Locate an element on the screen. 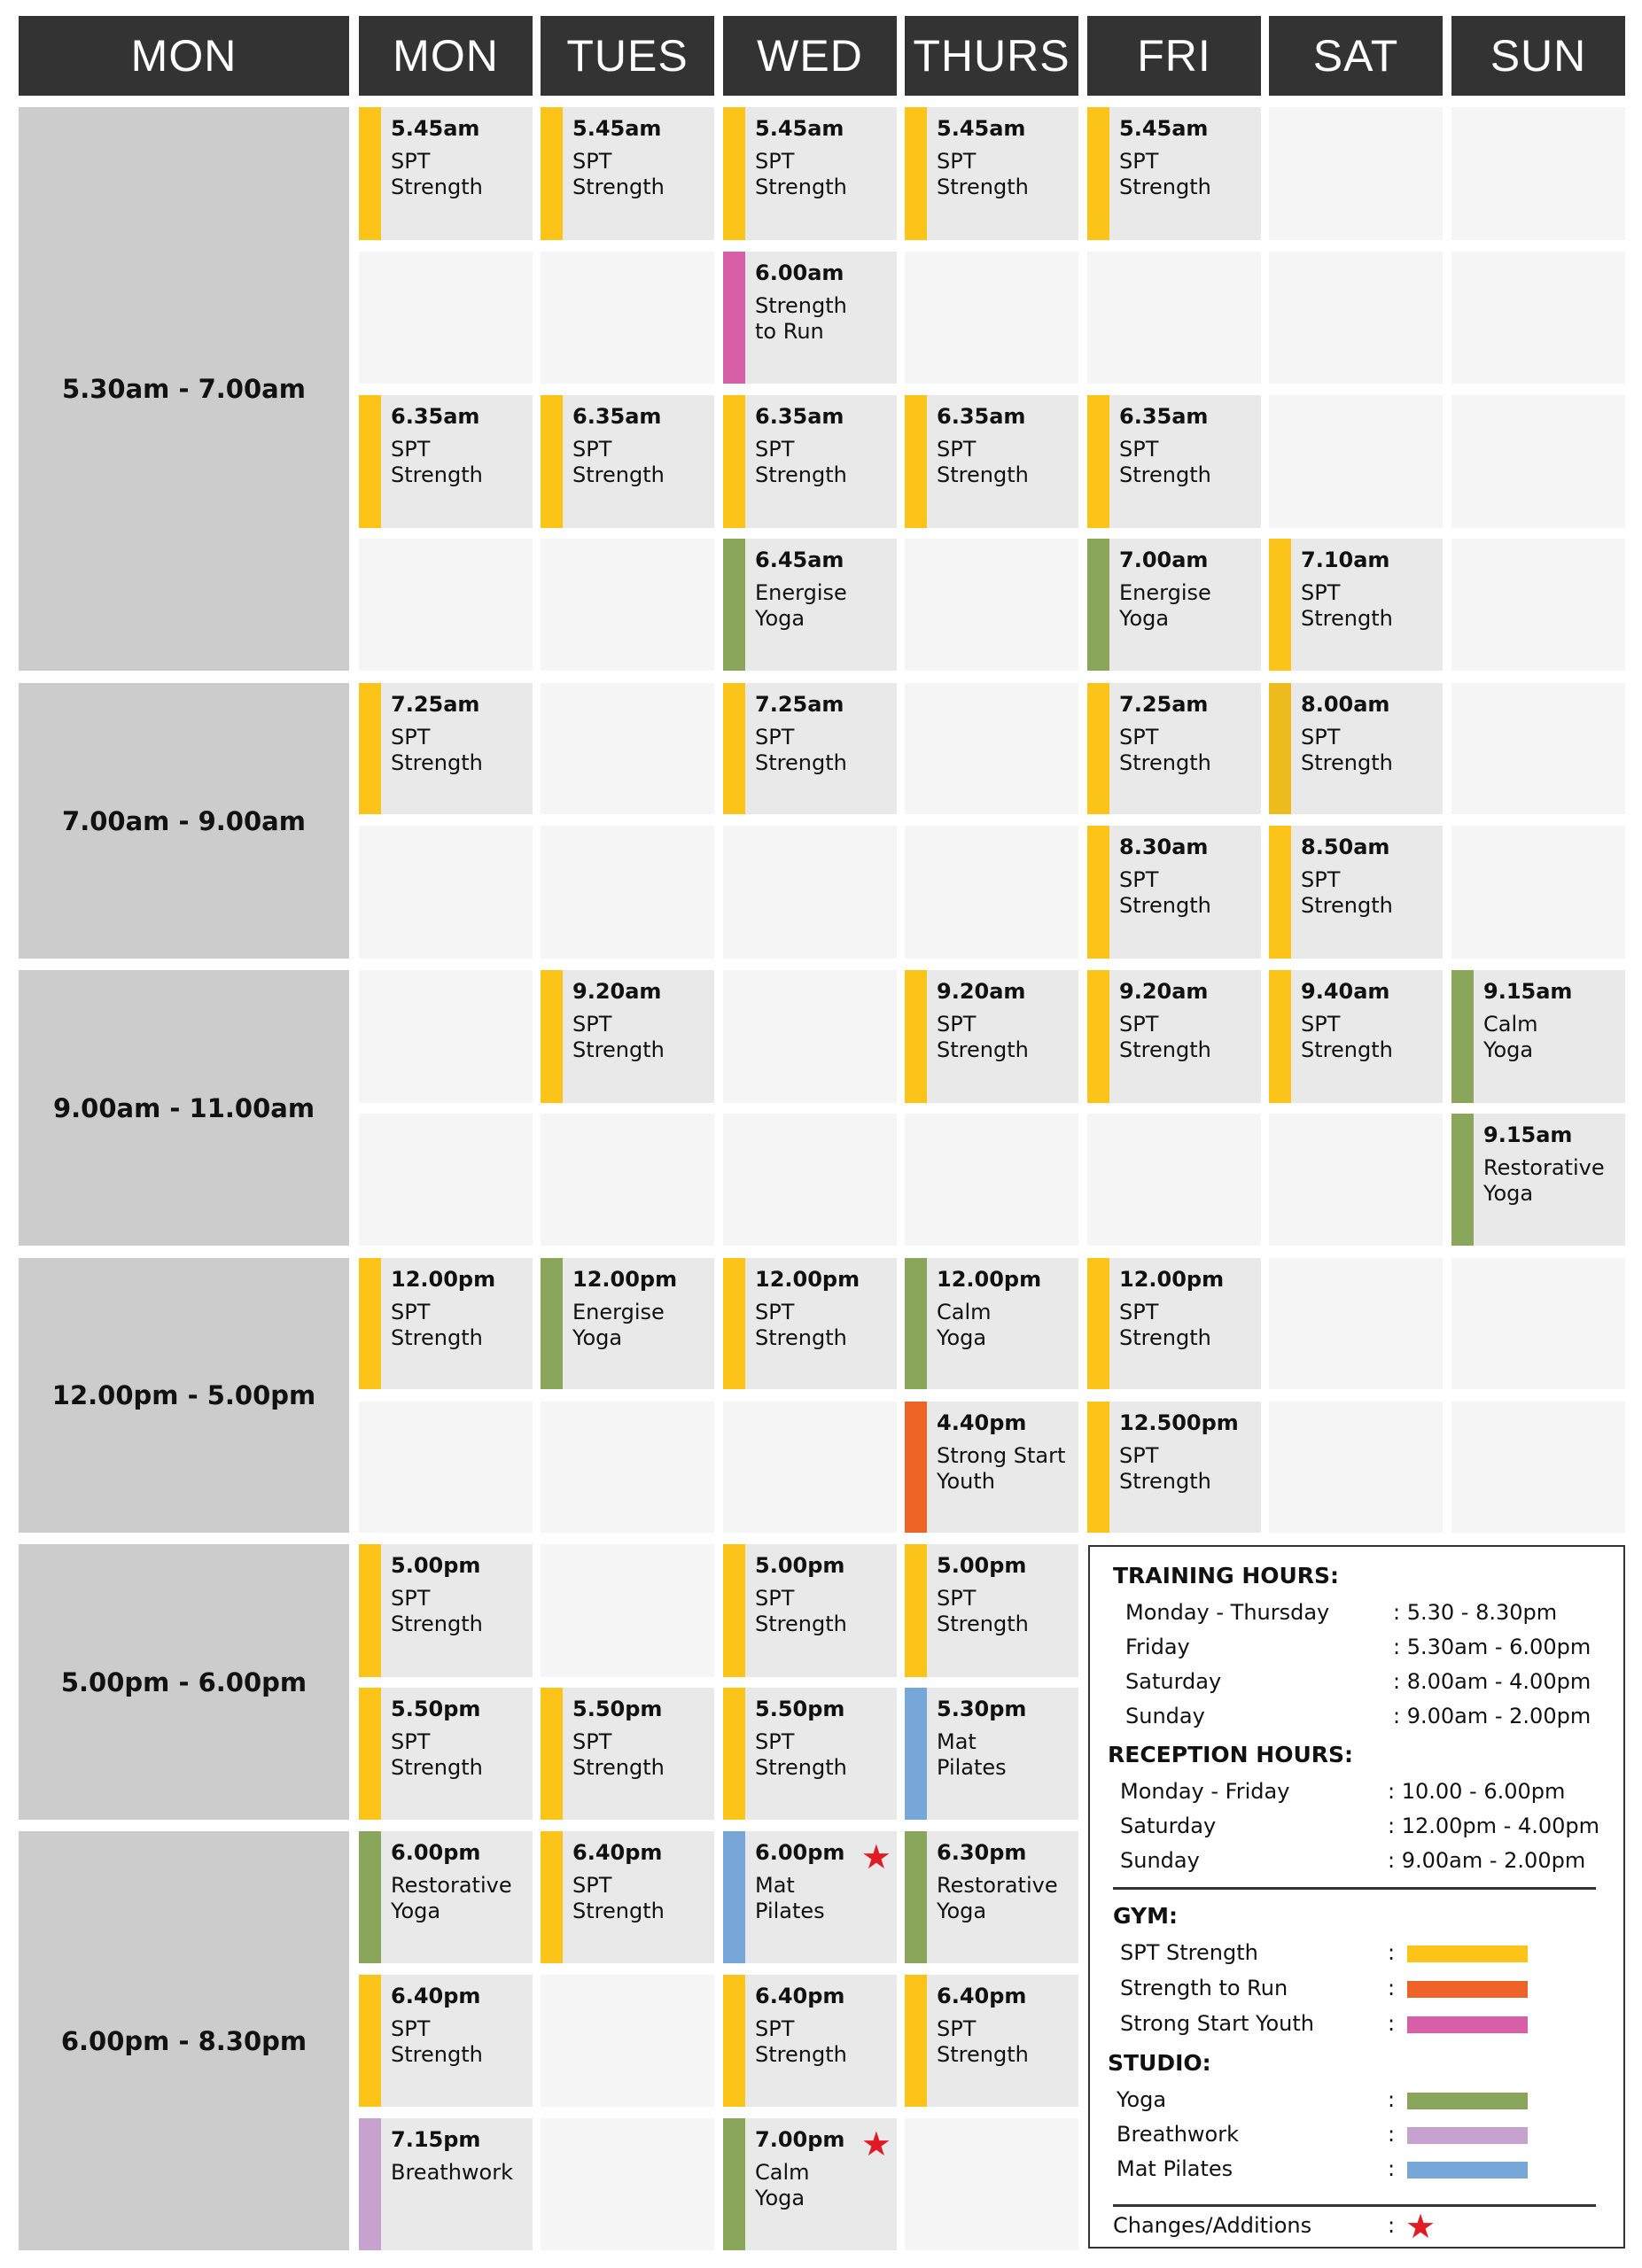 This screenshot has width=1642, height=2268. class-text: 6.00pm Mat Pilates is located at coordinates (822, 1882).